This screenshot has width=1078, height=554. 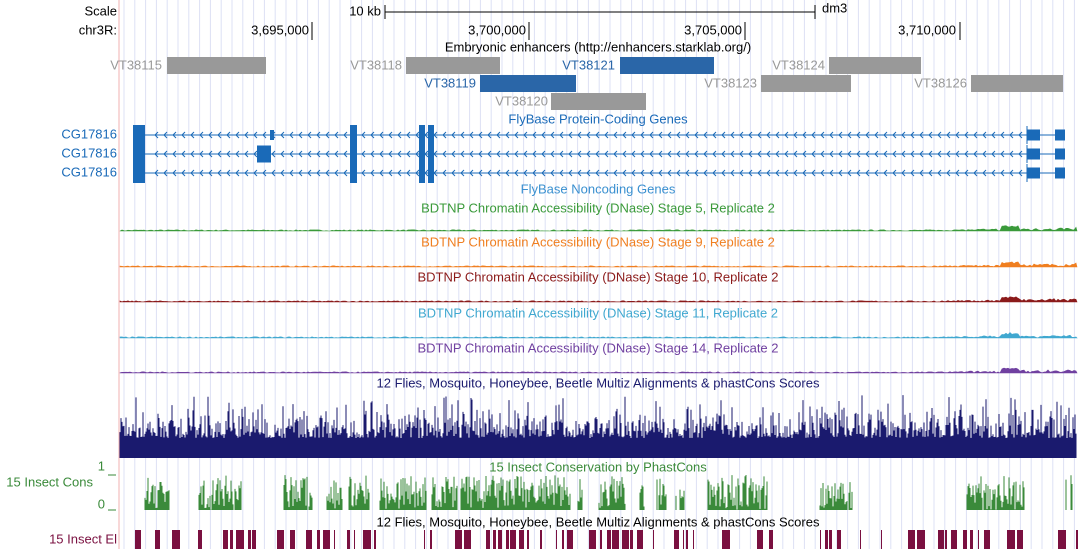 I want to click on assembly: dm3, so click(x=834, y=7).